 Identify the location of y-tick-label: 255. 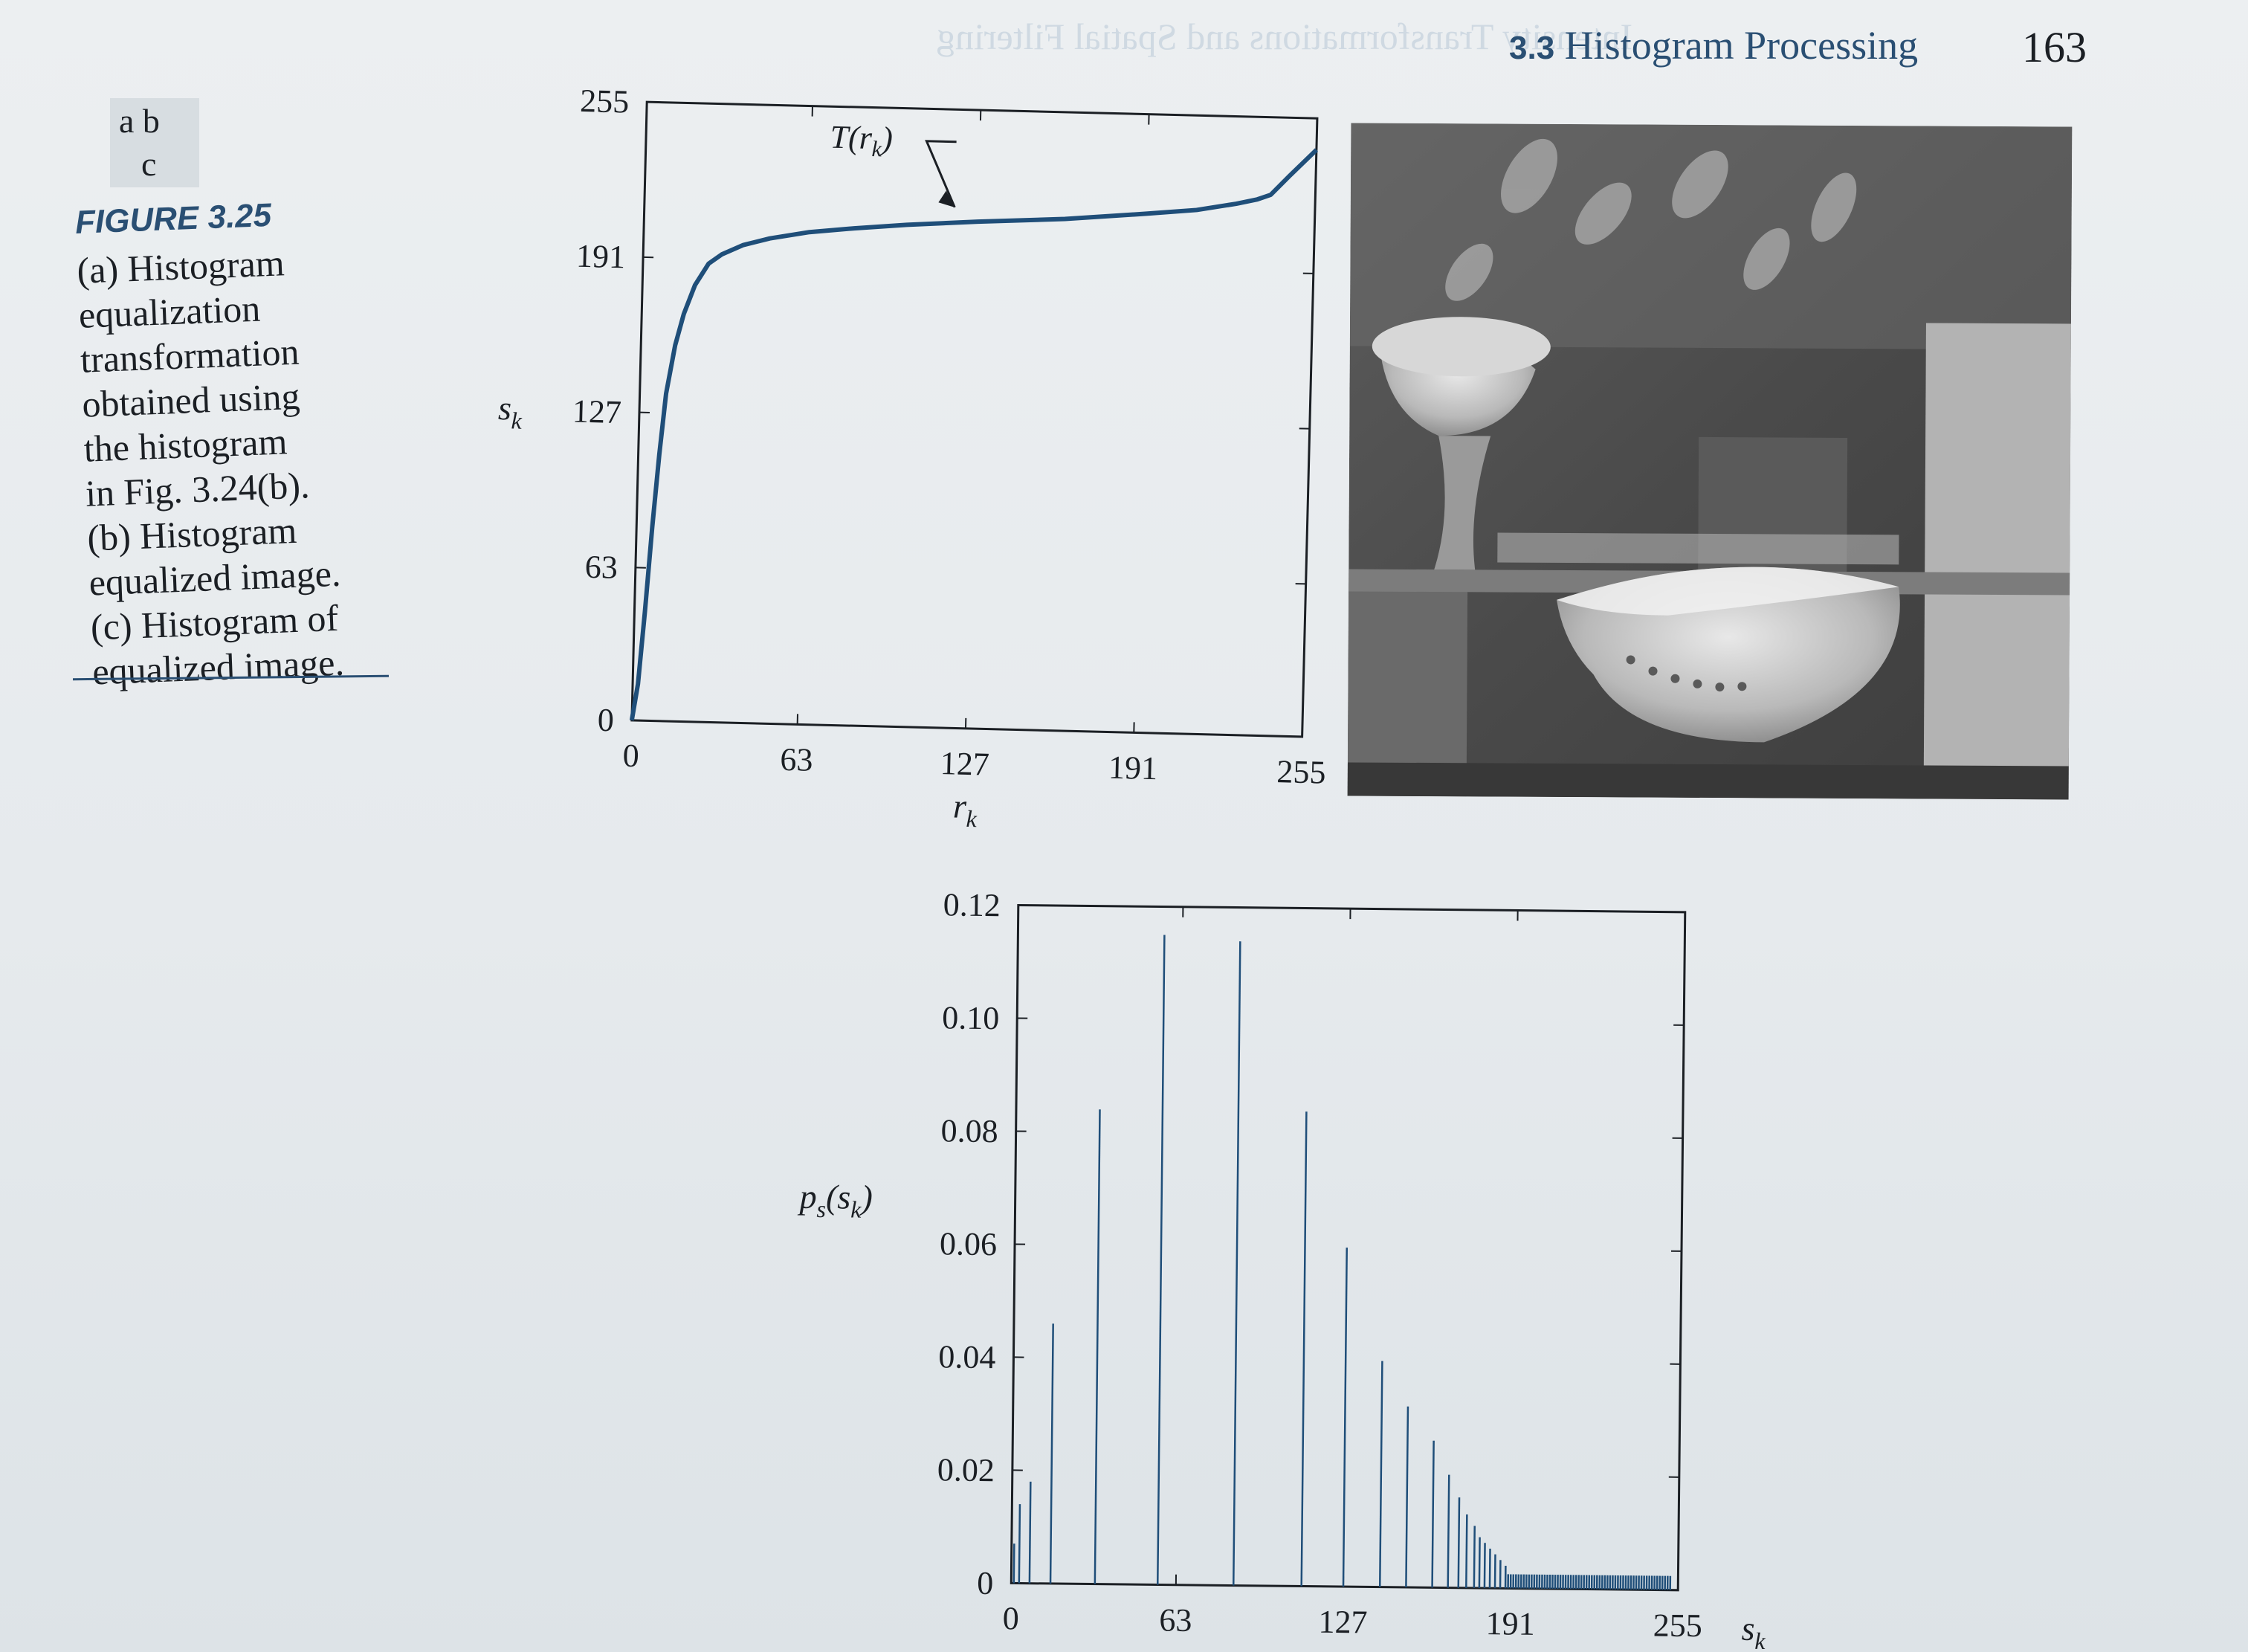
(605, 101).